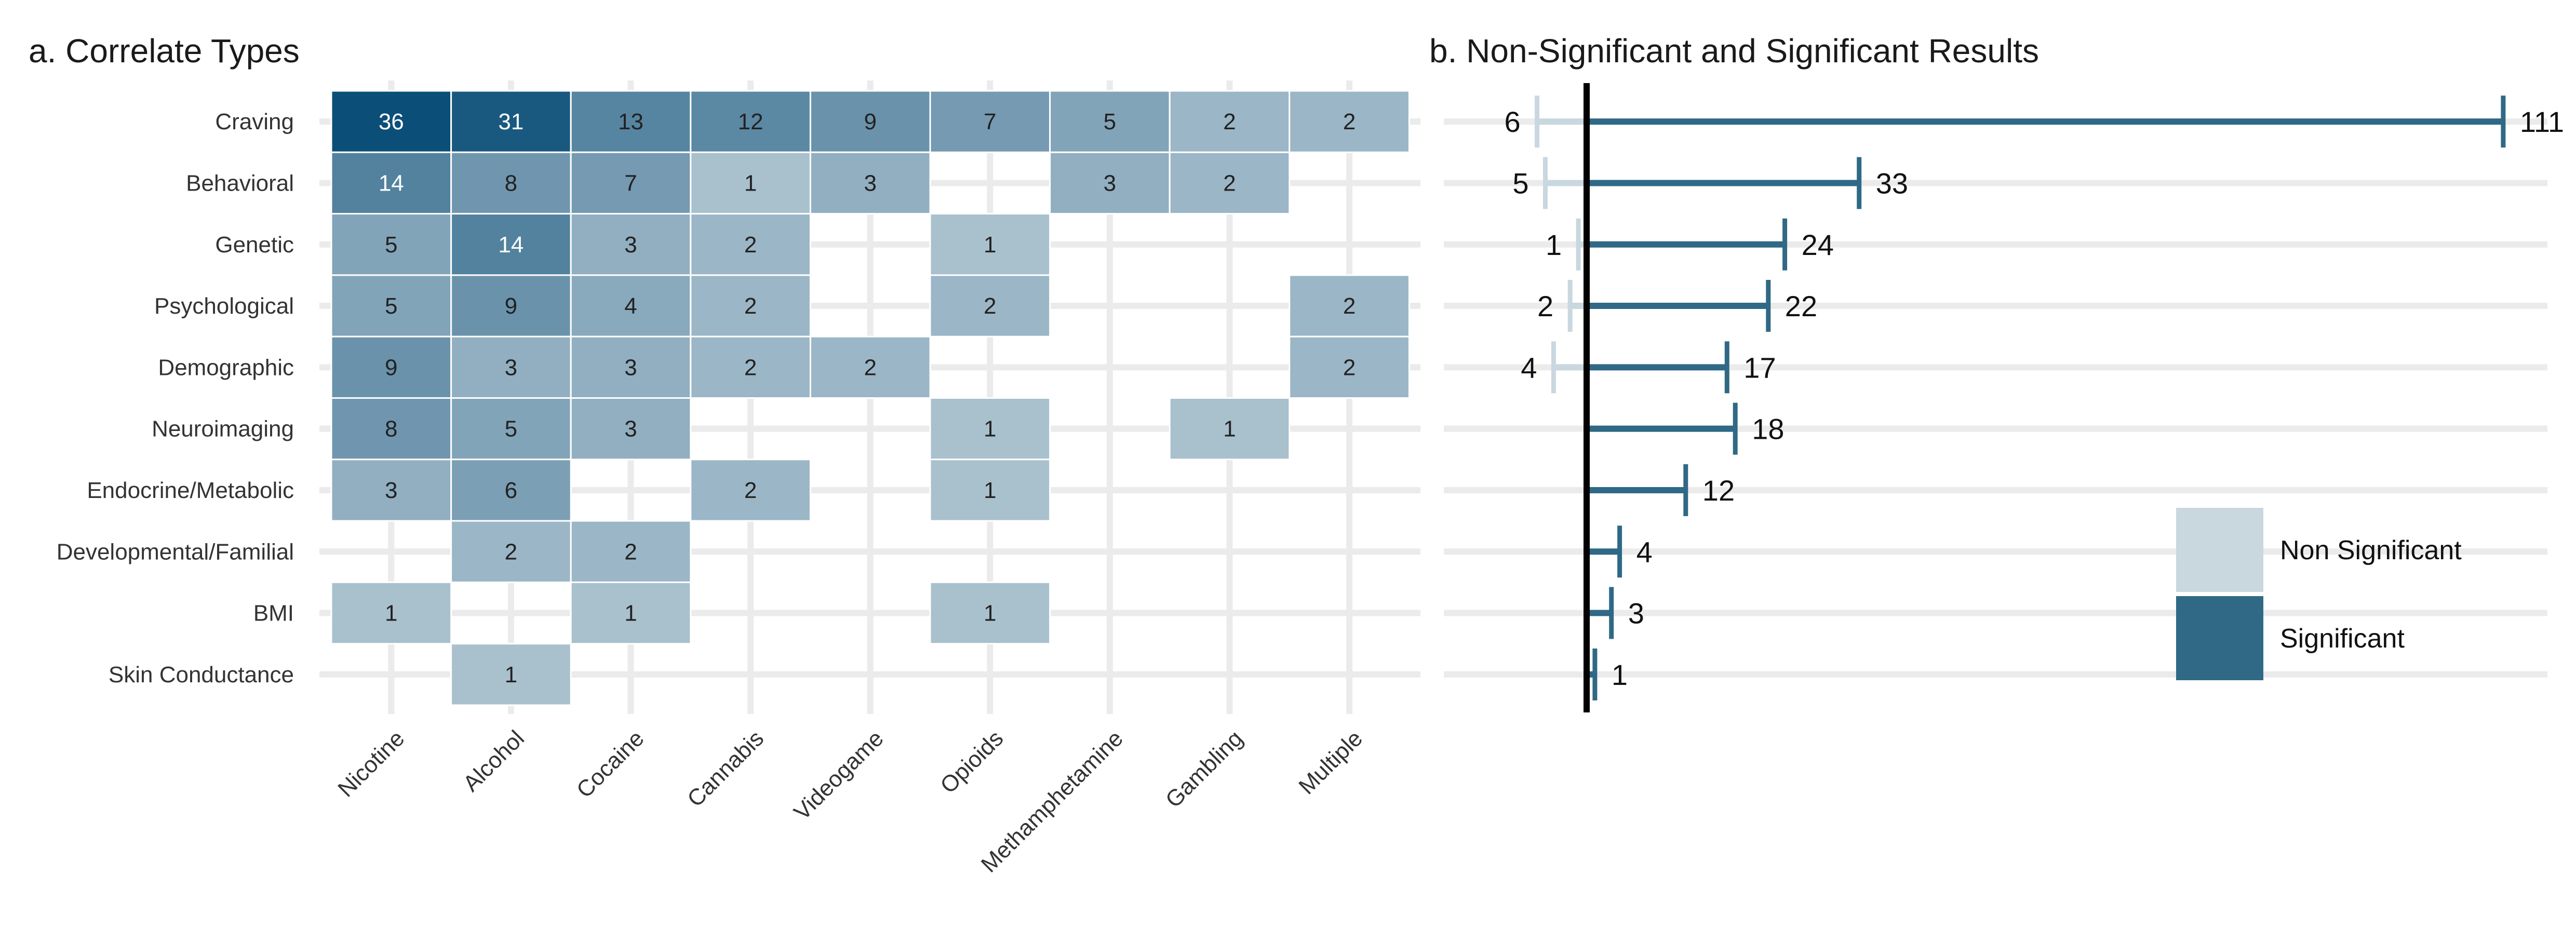 This screenshot has width=2576, height=930. What do you see at coordinates (223, 429) in the screenshot?
I see `row-label: Neuroimaging` at bounding box center [223, 429].